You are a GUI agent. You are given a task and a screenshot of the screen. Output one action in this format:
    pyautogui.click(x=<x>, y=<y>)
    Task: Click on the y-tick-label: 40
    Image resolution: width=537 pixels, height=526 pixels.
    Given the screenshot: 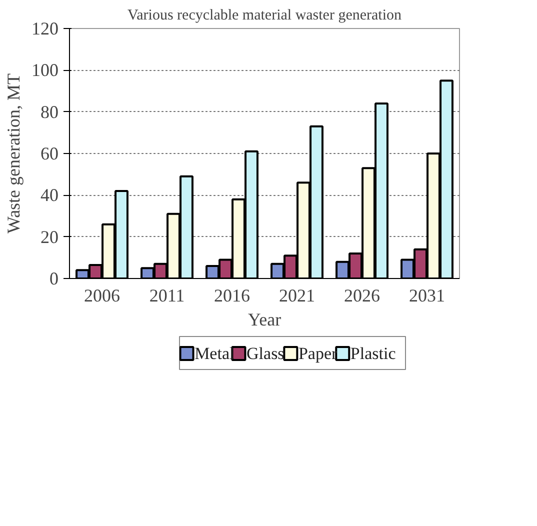 What is the action you would take?
    pyautogui.click(x=49, y=195)
    